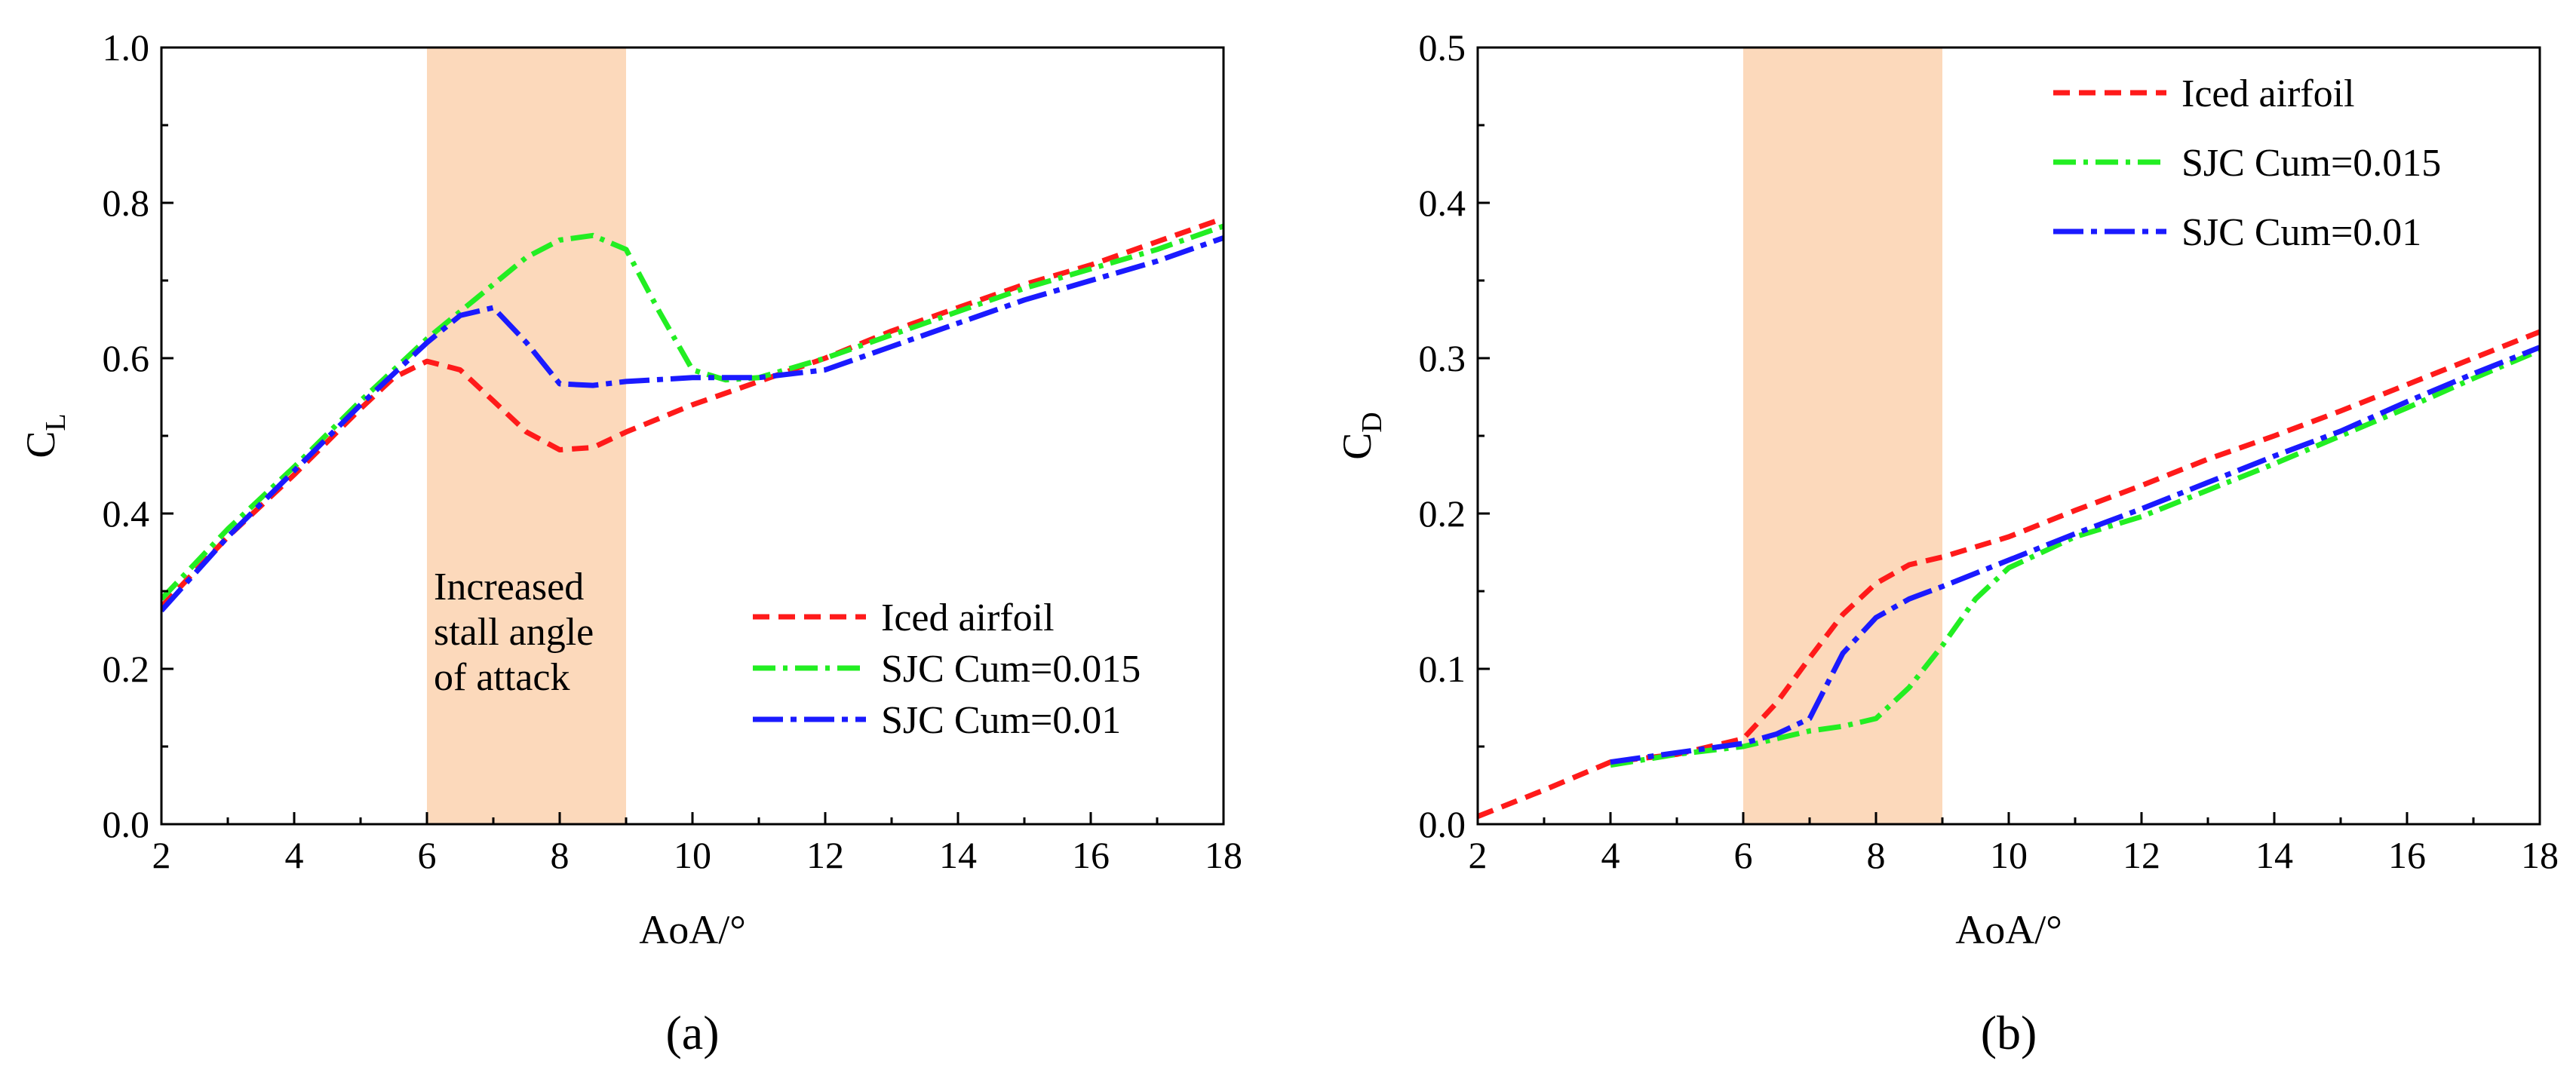  Describe the element at coordinates (126, 47) in the screenshot. I see `y-tick-label: 1.0` at that location.